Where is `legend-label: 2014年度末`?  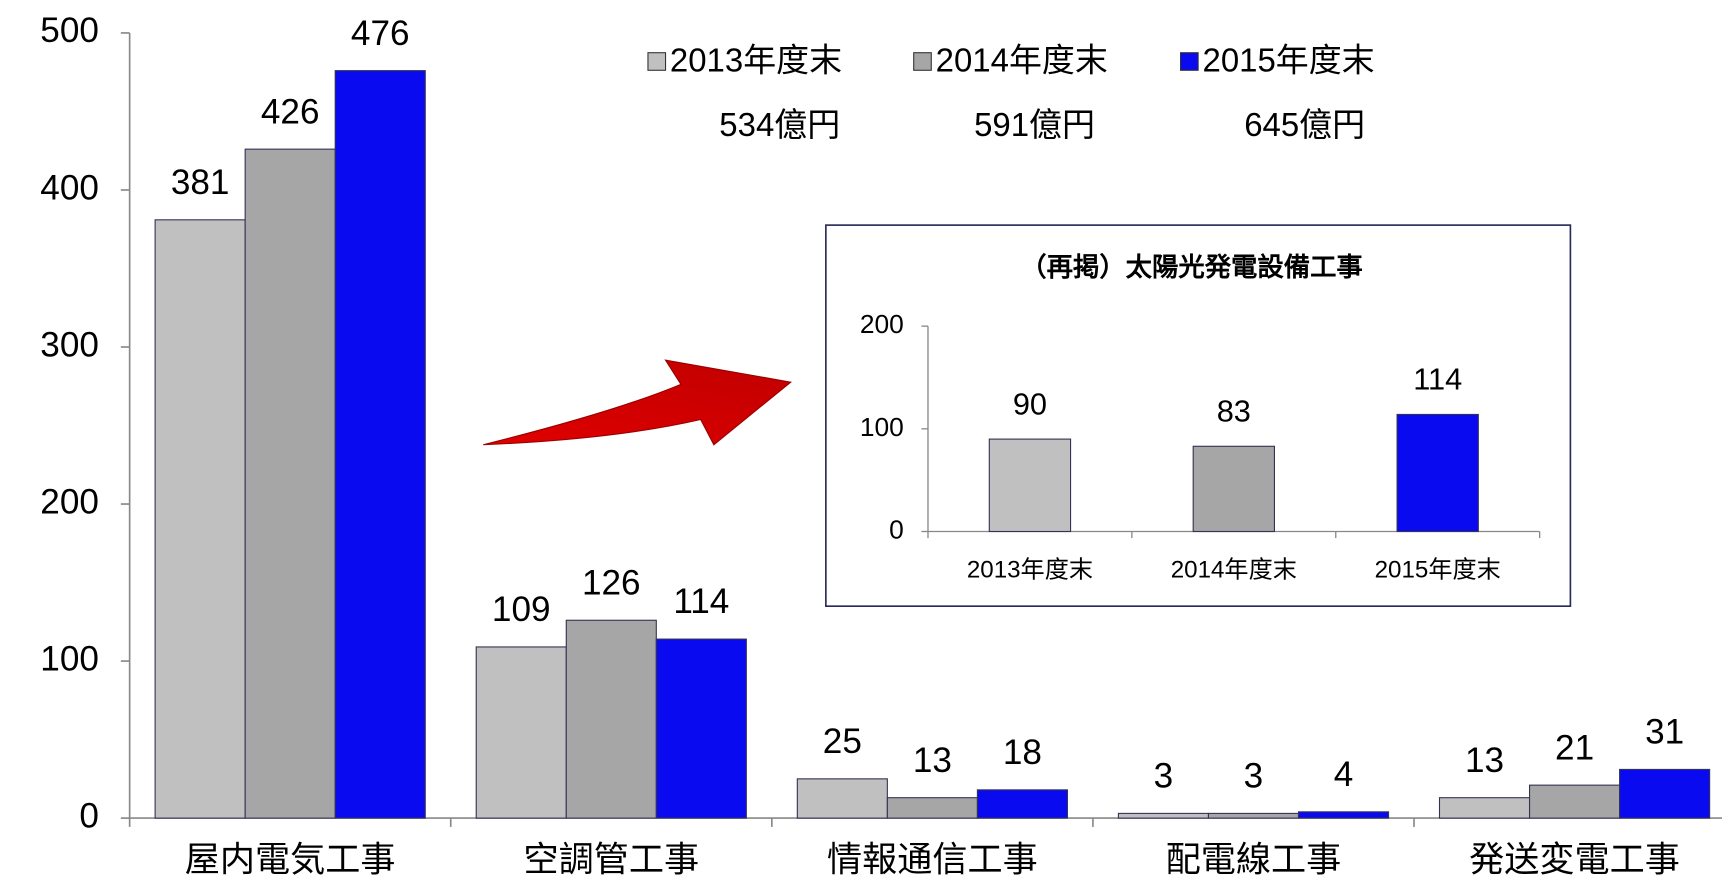 legend-label: 2014年度末 is located at coordinates (1022, 59).